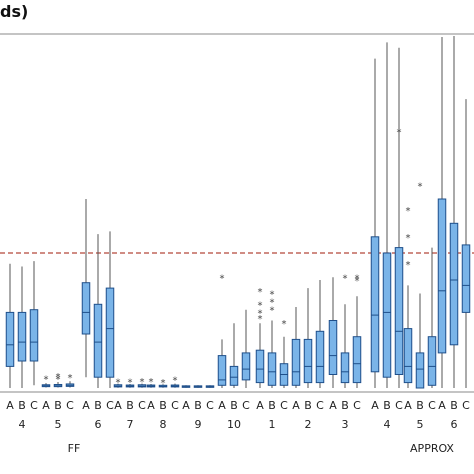 This screenshot has width=474, height=474. Describe the element at coordinates (308, 424) in the screenshot. I see `category-label: 2` at that location.